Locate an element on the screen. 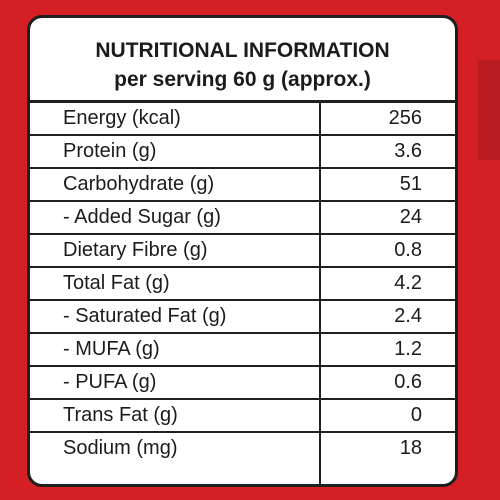 This screenshot has width=500, height=500. row-value: 4.2 is located at coordinates (408, 283).